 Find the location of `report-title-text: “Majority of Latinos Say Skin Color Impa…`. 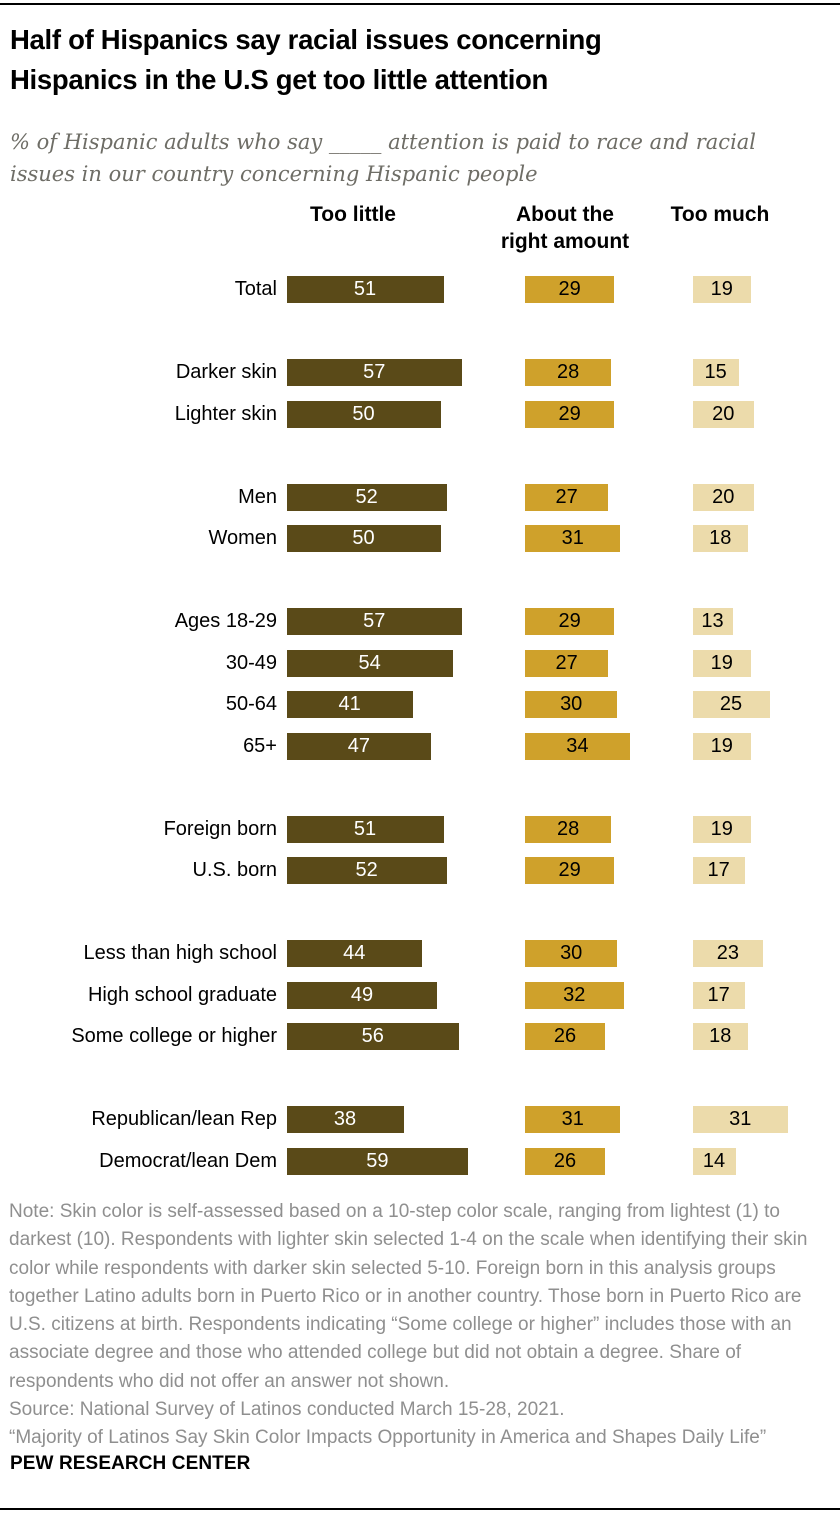

report-title-text: “Majority of Latinos Say Skin Color Impa… is located at coordinates (388, 1438).